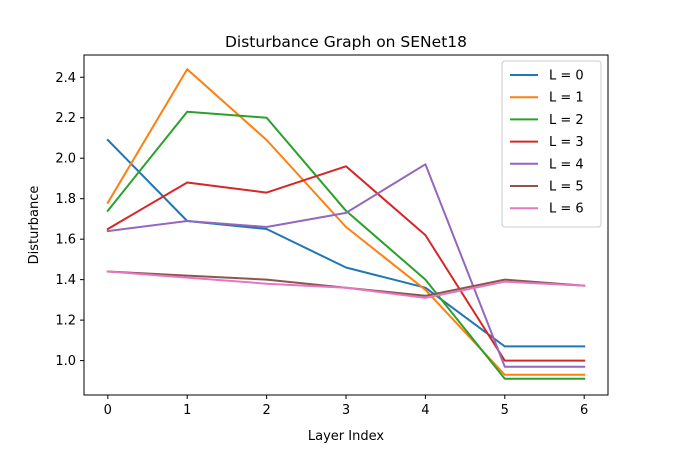 This screenshot has height=457, width=675. Describe the element at coordinates (34, 225) in the screenshot. I see `y-axis-label: Disturbance` at that location.